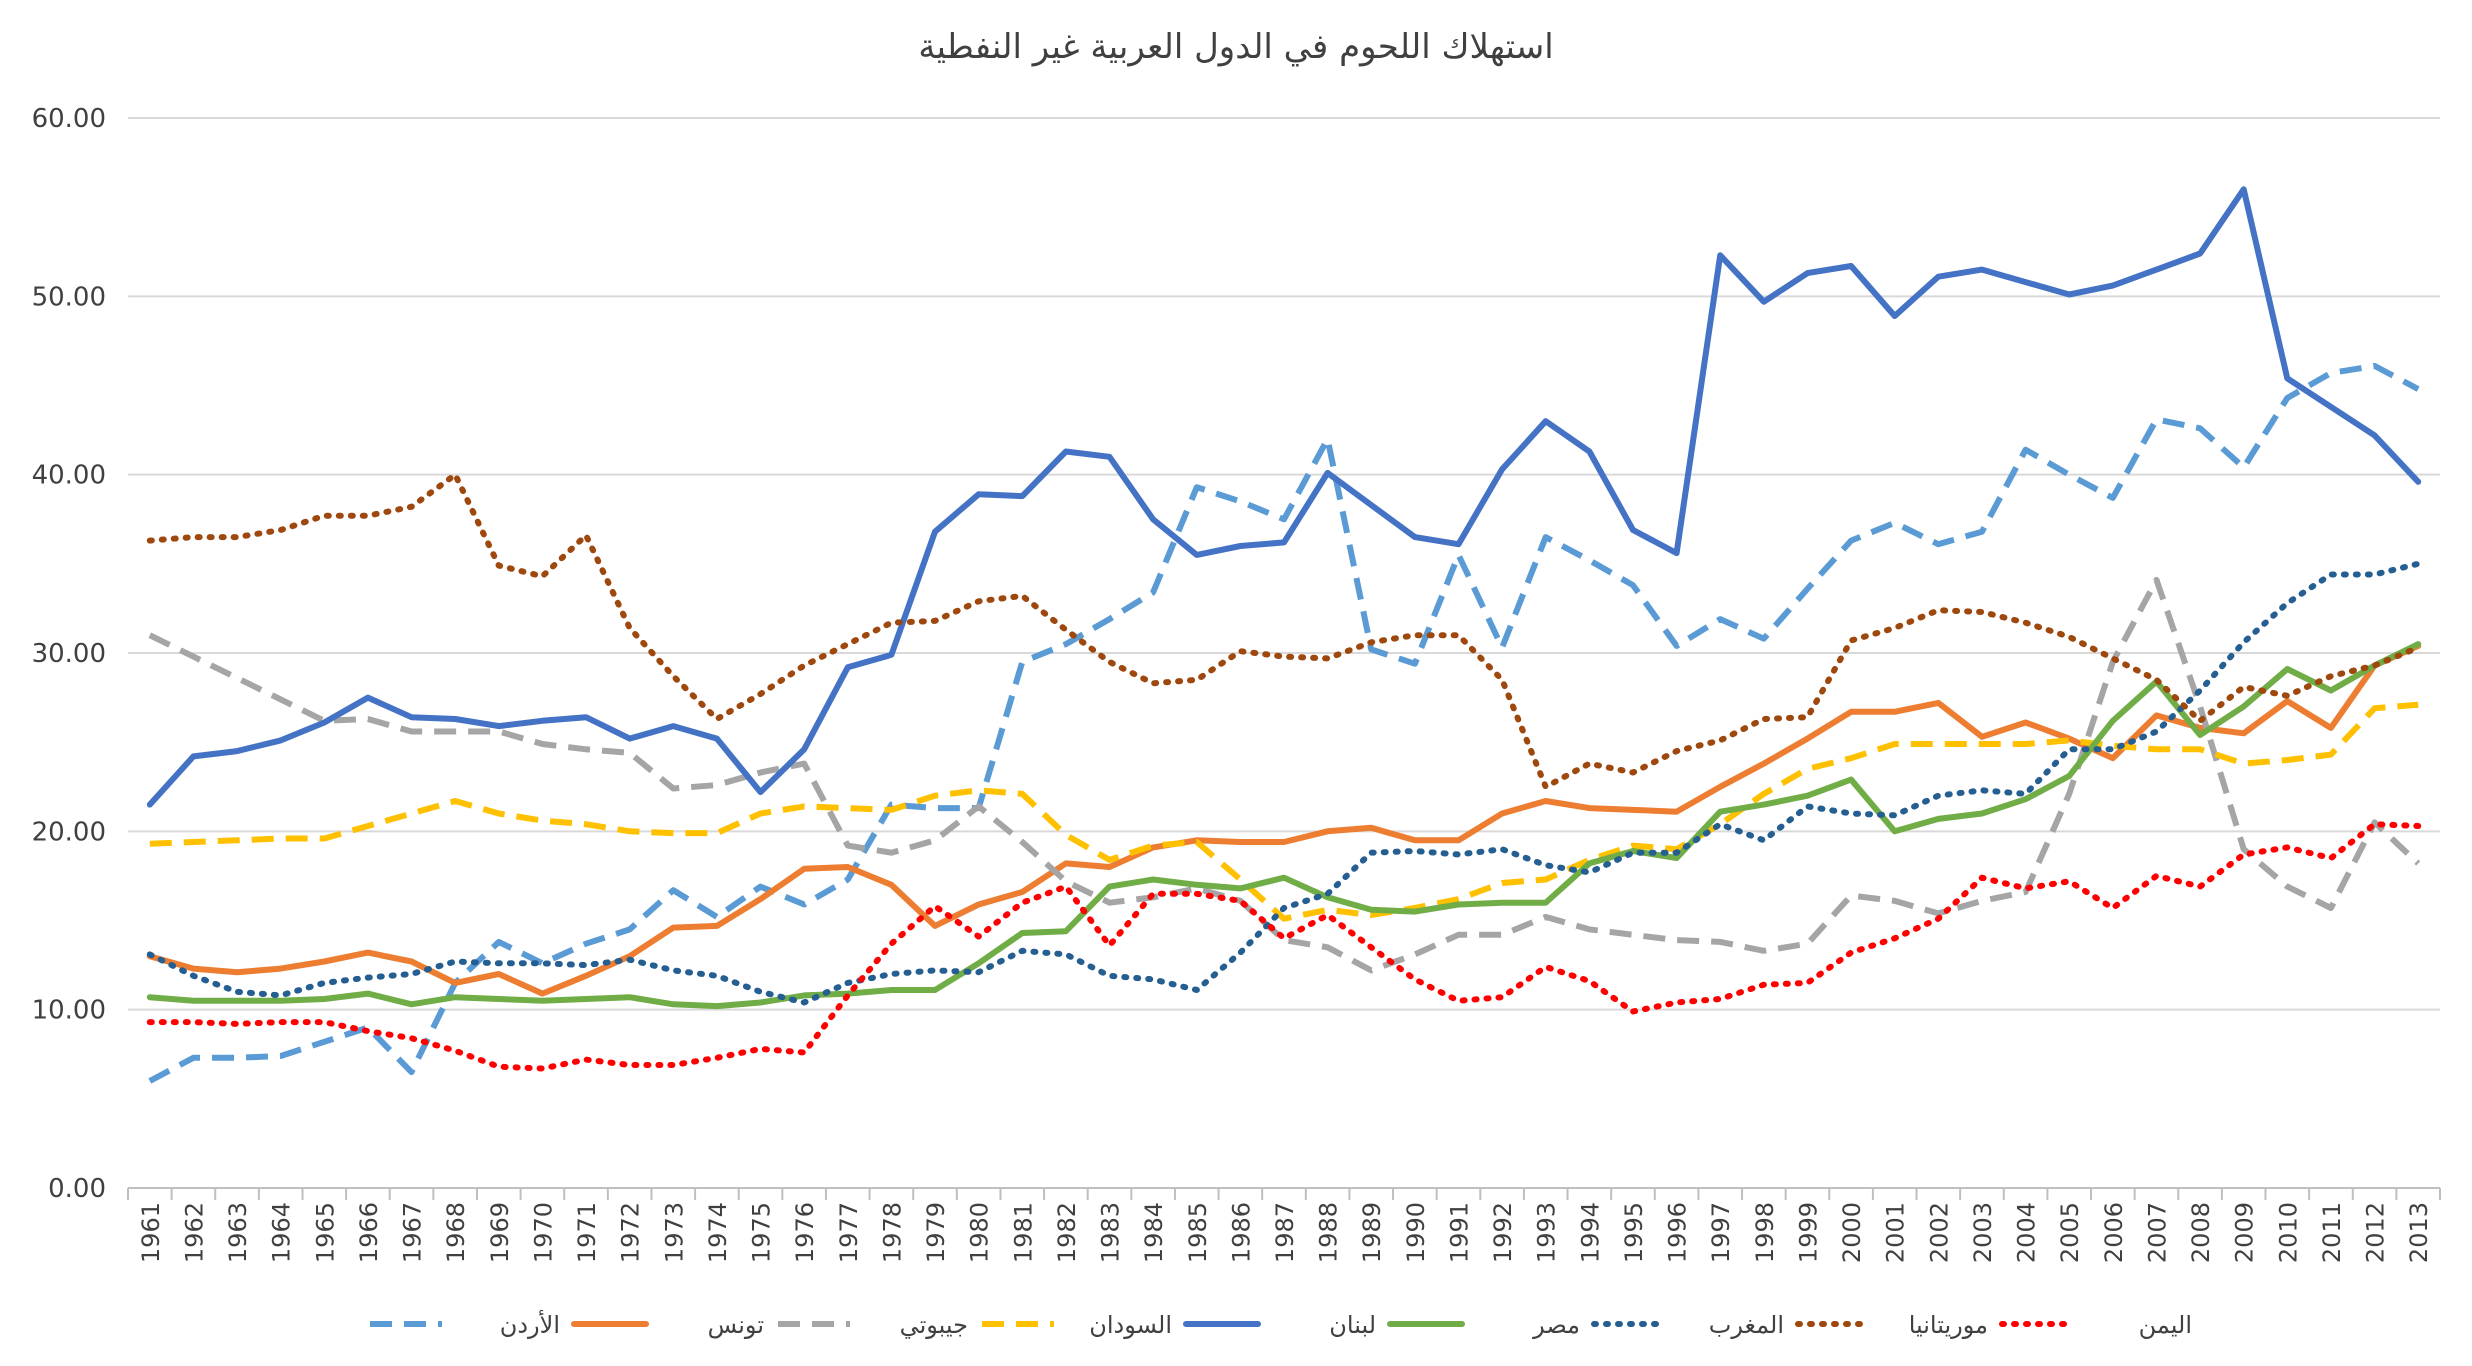  What do you see at coordinates (736, 1325) in the screenshot?
I see `legend-label: تونس` at bounding box center [736, 1325].